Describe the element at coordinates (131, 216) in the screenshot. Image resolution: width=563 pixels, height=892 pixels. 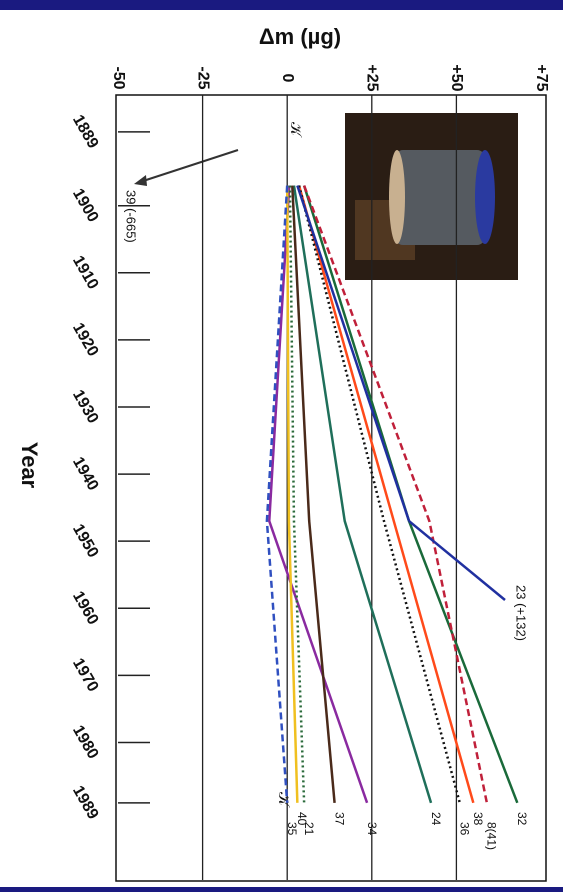
I see `annotation: 39 (-665)` at that location.